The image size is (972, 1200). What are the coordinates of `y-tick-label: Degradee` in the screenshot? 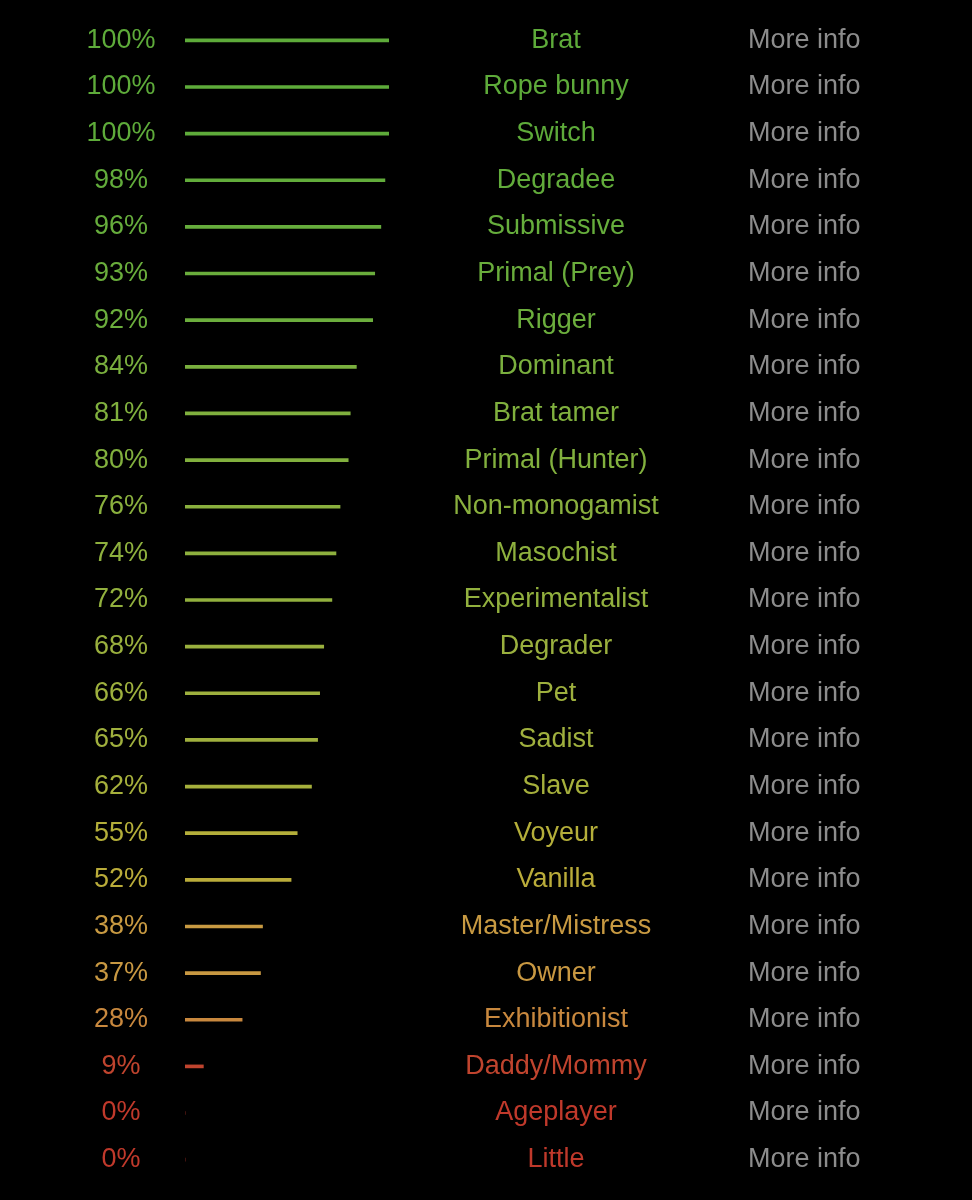 It's located at (556, 178).